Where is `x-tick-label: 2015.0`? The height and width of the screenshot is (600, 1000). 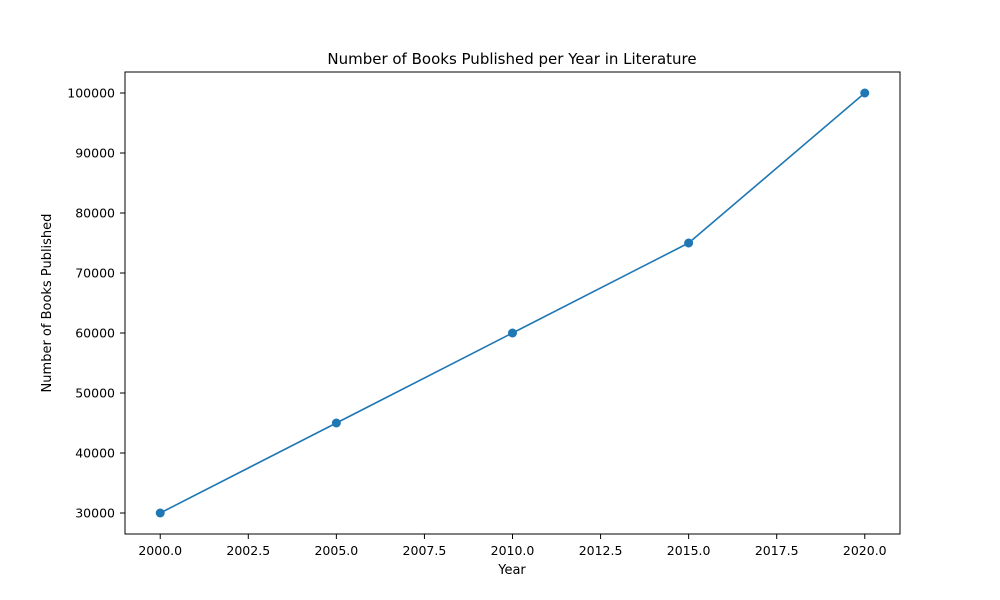 x-tick-label: 2015.0 is located at coordinates (689, 550).